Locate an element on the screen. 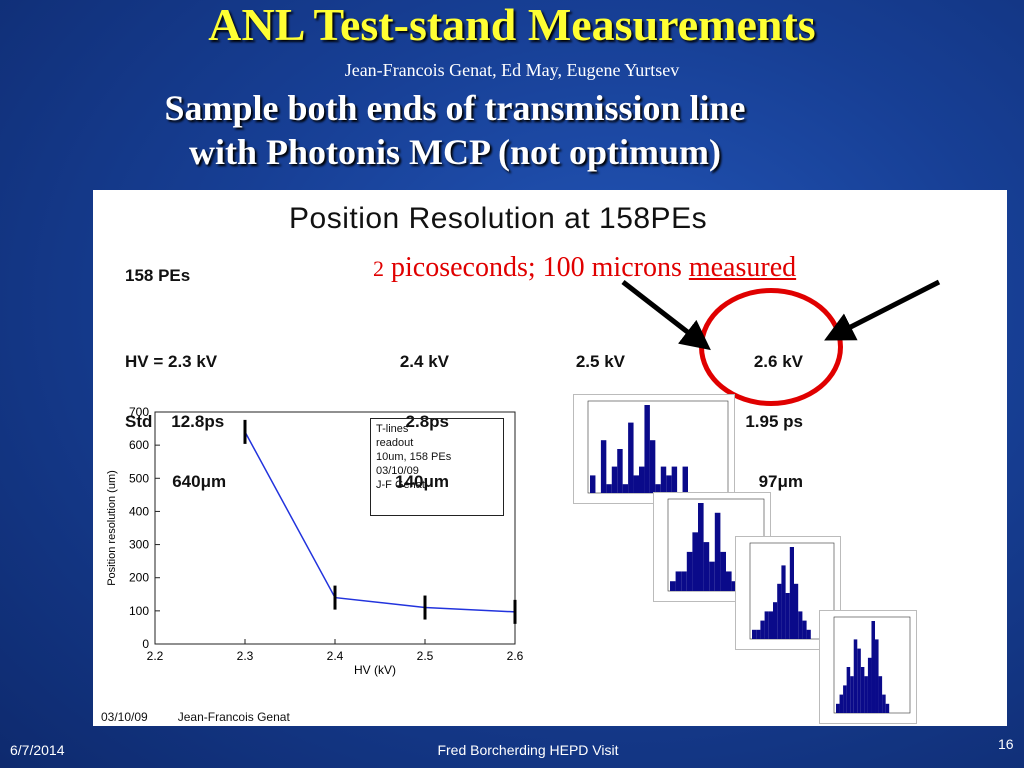  arrows-overlay is located at coordinates (781, 315).